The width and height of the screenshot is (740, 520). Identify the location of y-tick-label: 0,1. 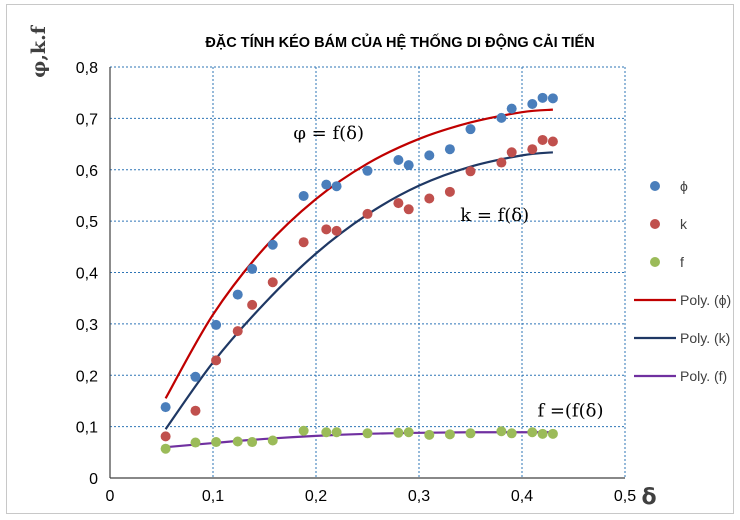
(87, 428).